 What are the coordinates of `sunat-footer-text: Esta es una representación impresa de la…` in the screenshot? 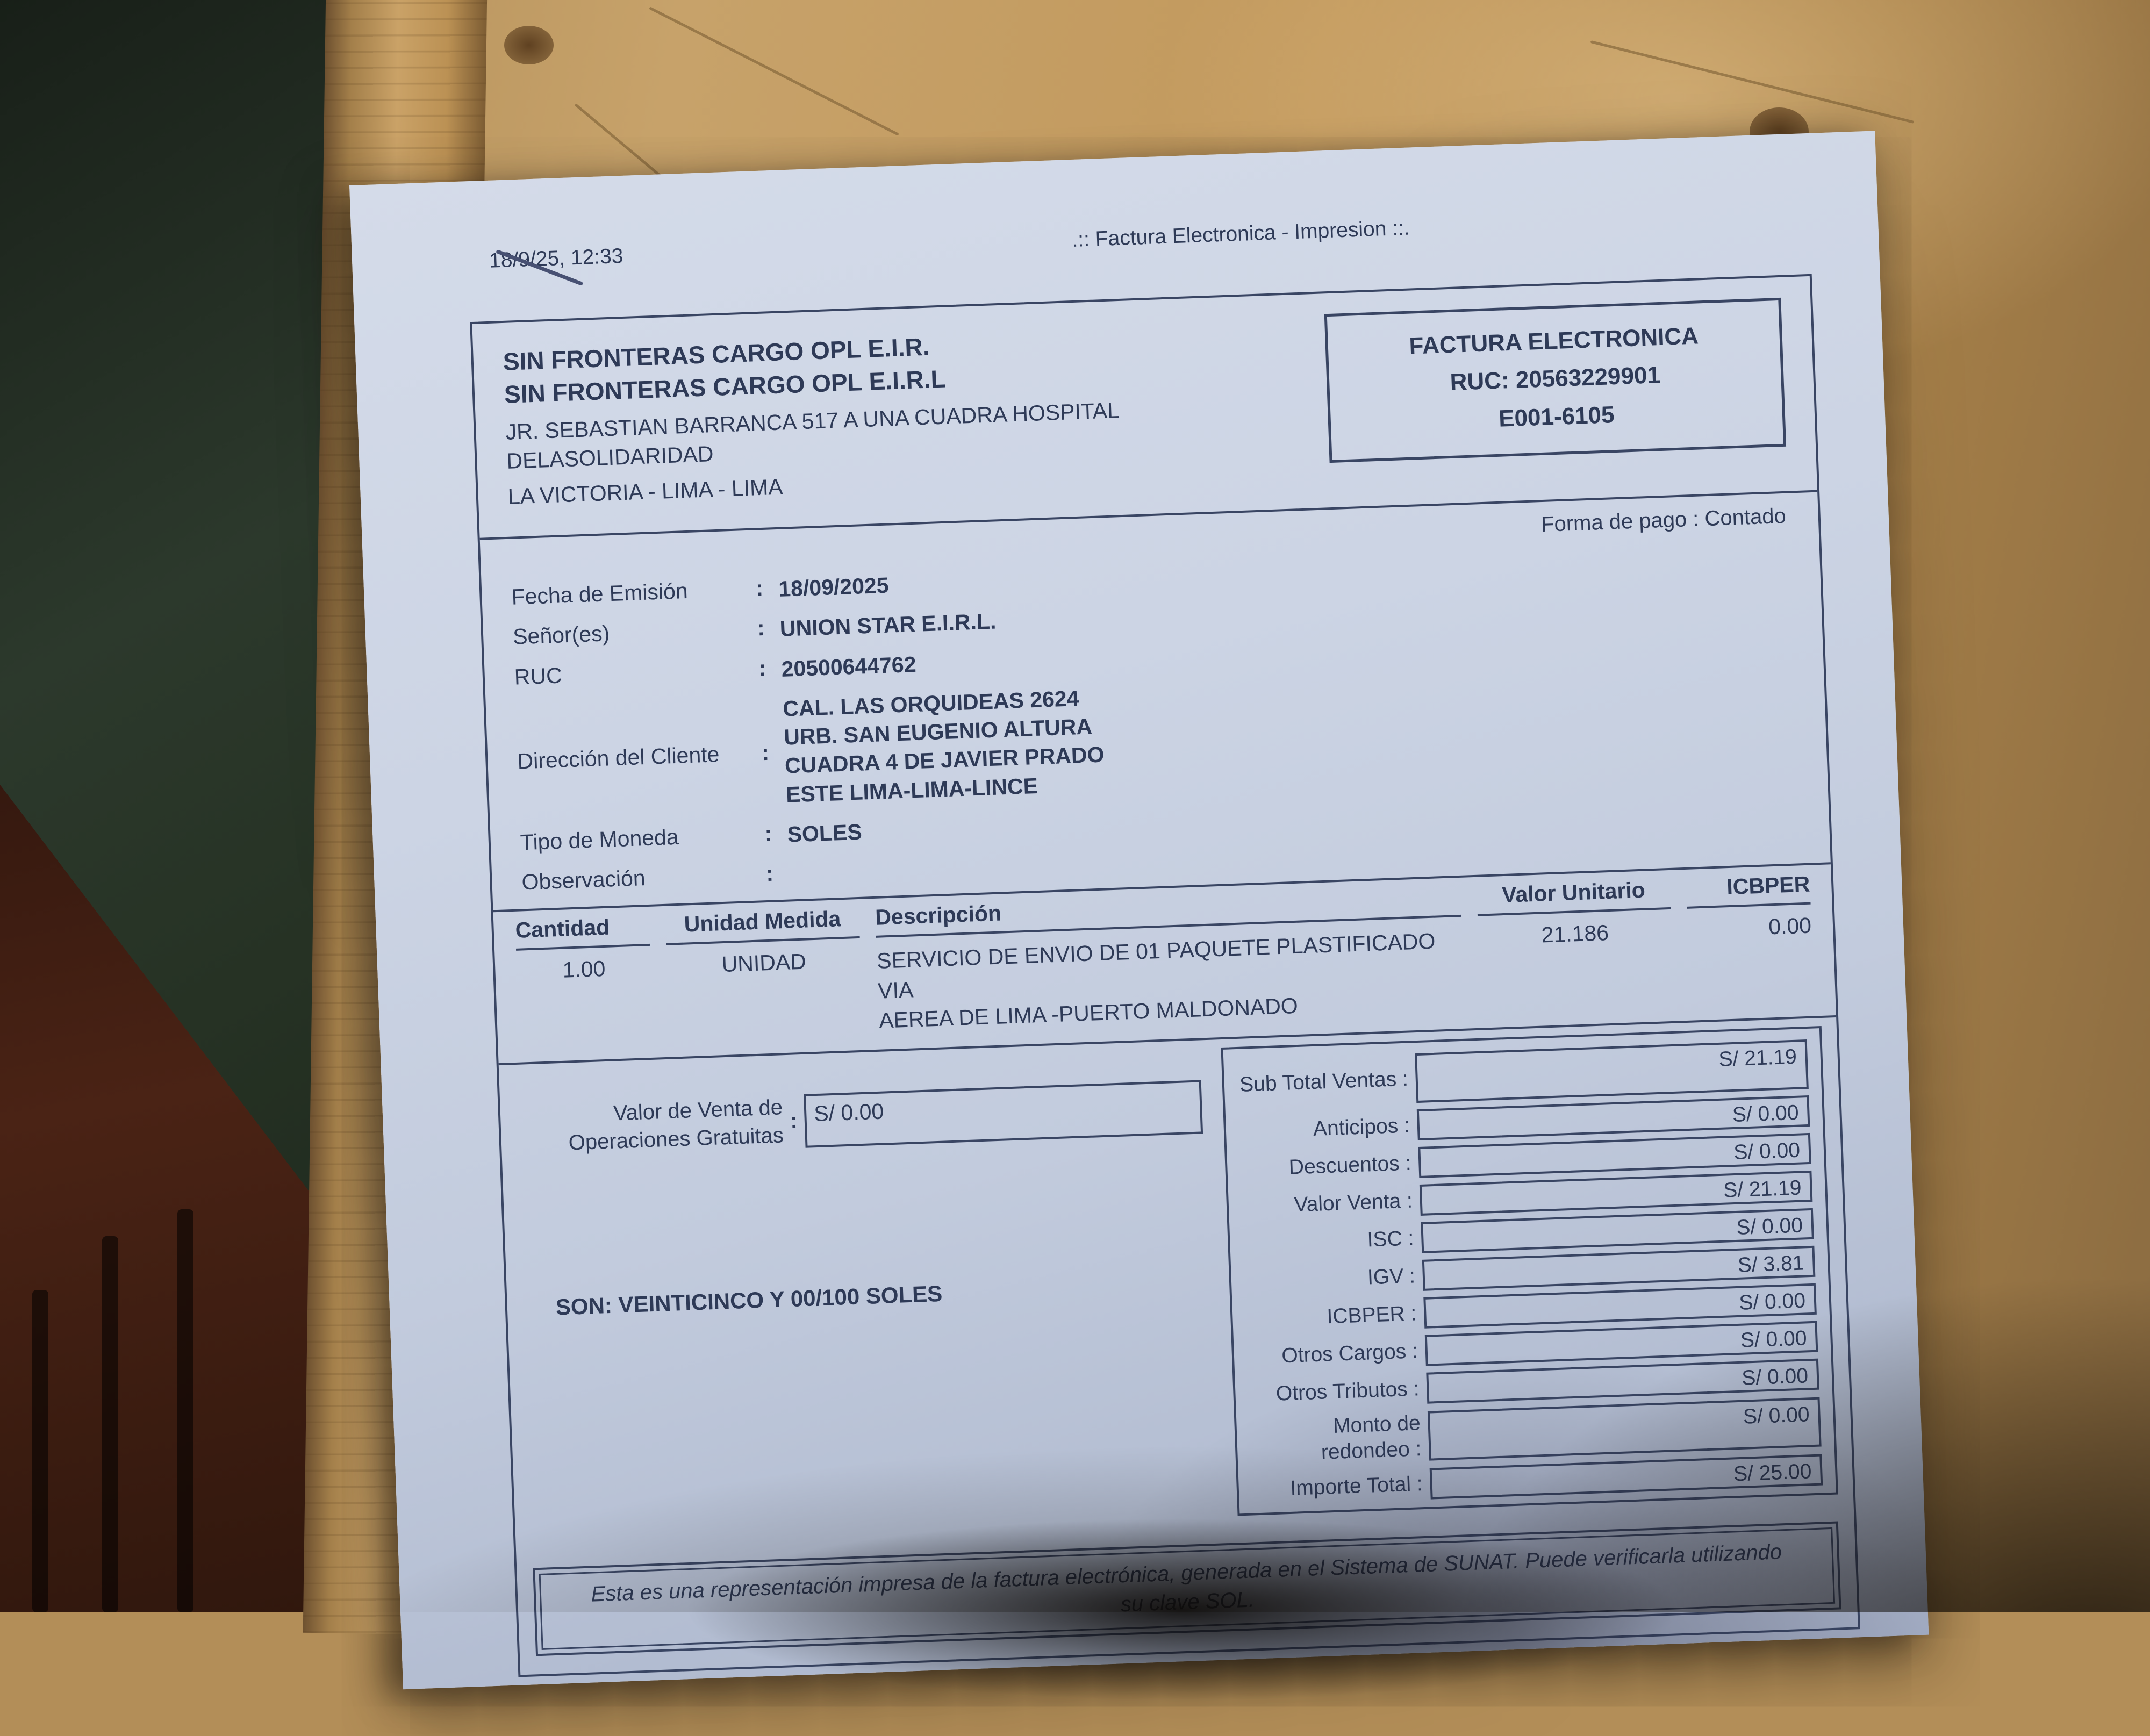 It's located at (1187, 1588).